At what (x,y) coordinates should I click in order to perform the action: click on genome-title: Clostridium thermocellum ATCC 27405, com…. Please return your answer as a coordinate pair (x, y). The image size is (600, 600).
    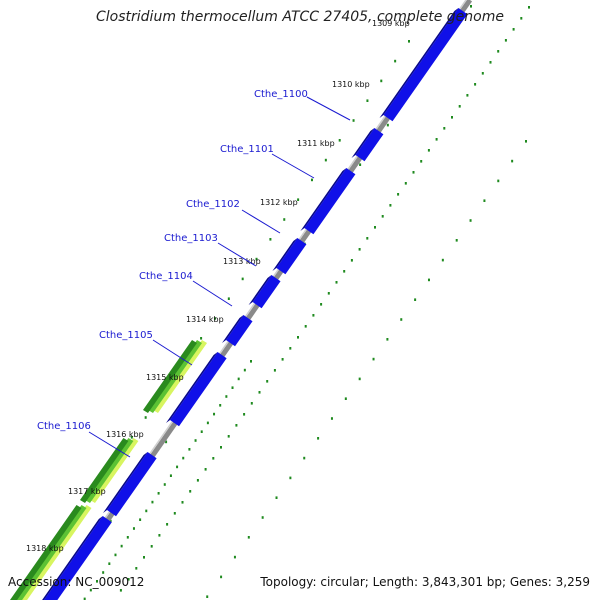
    Looking at the image, I should click on (300, 17).